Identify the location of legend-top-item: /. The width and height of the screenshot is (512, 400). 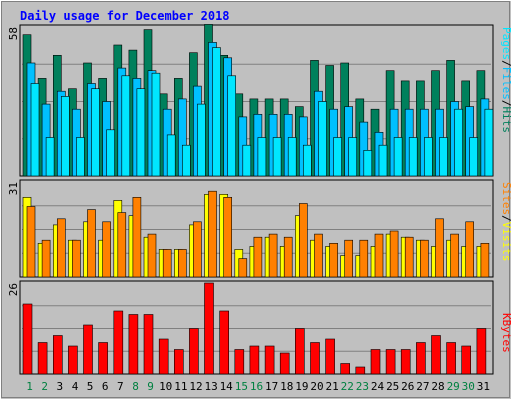
(506, 63).